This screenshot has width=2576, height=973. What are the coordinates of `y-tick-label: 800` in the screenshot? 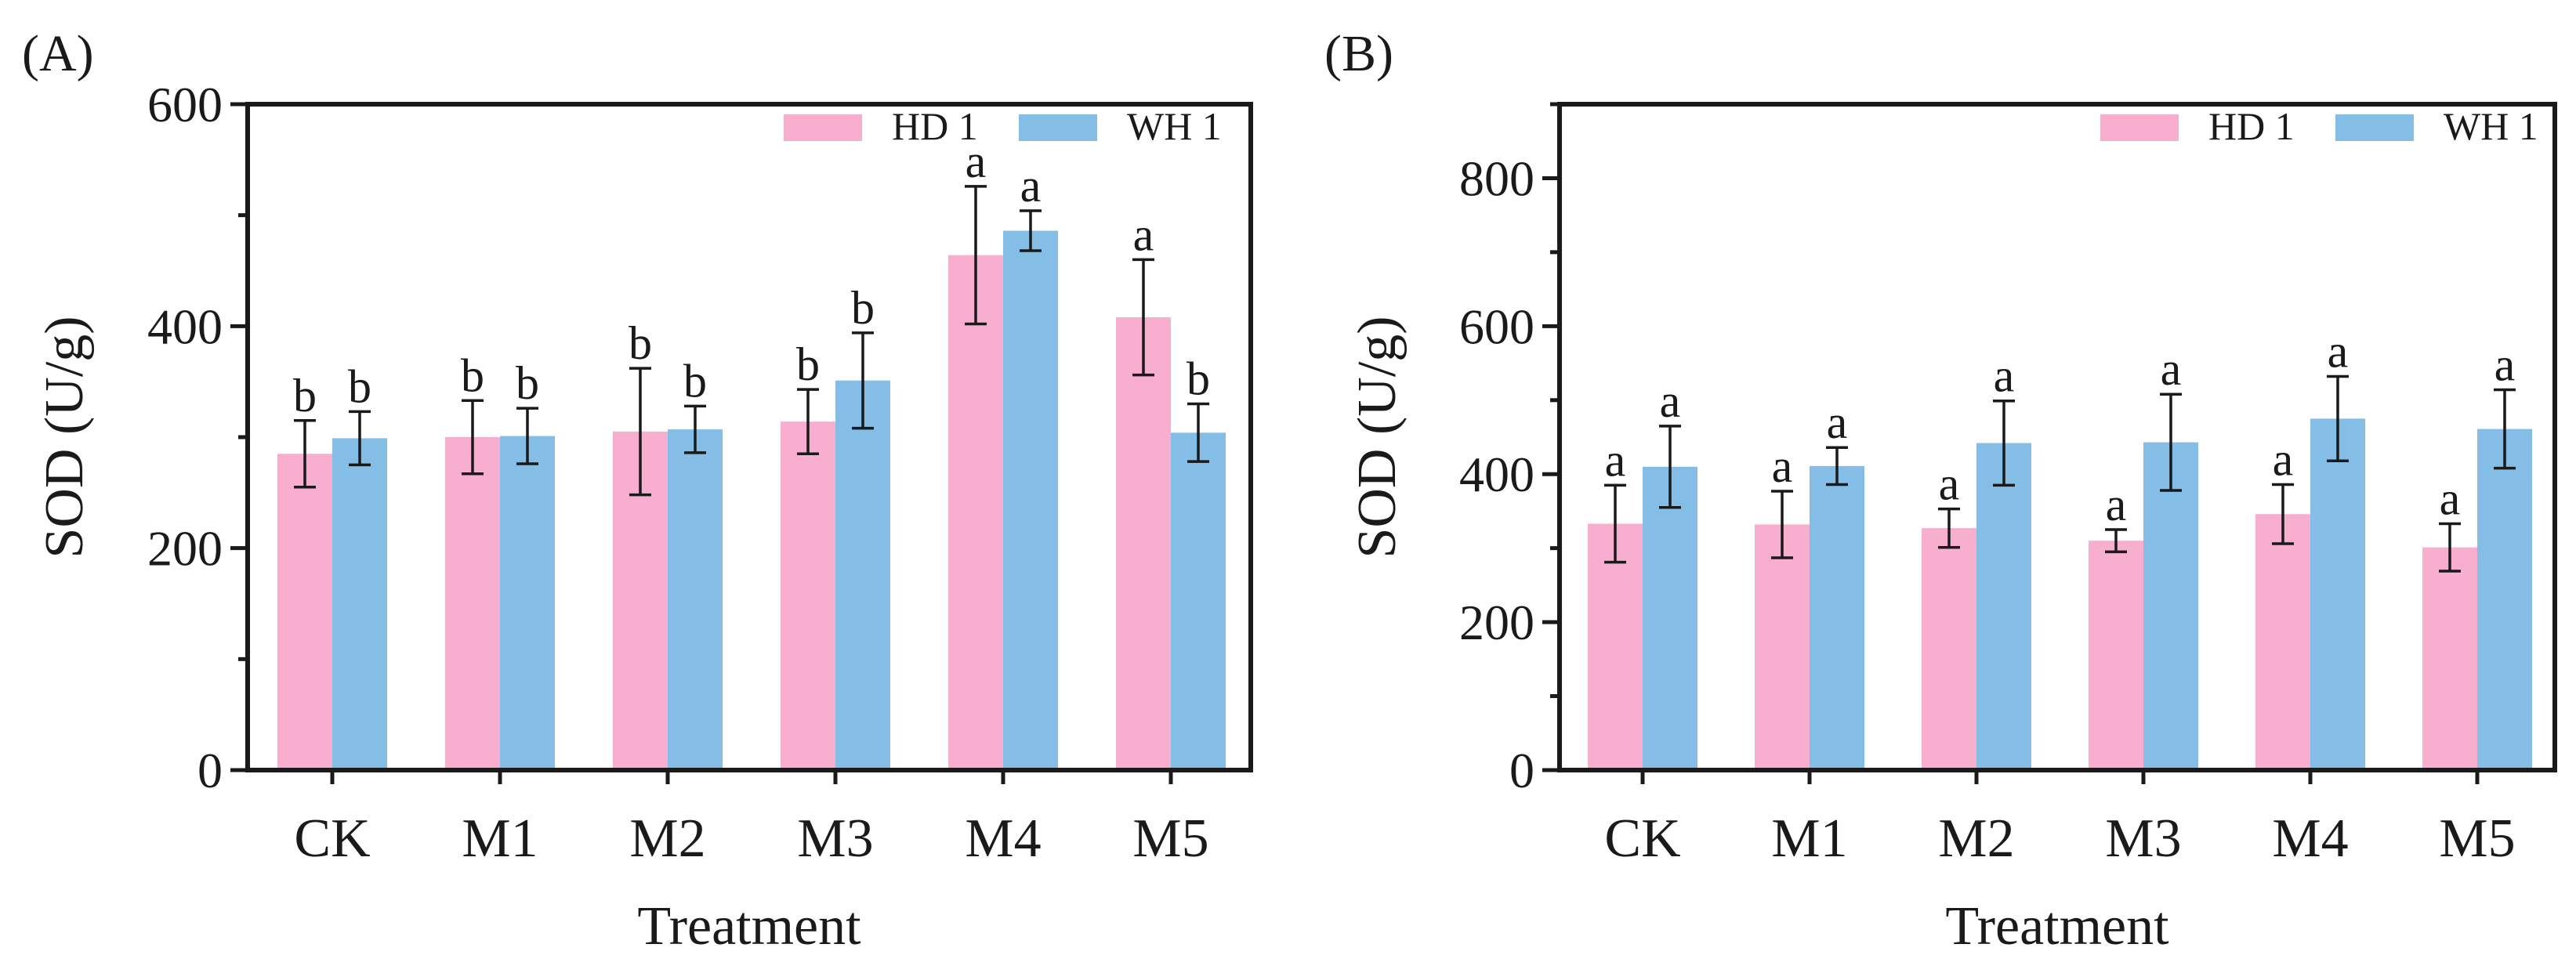 It's located at (1496, 178).